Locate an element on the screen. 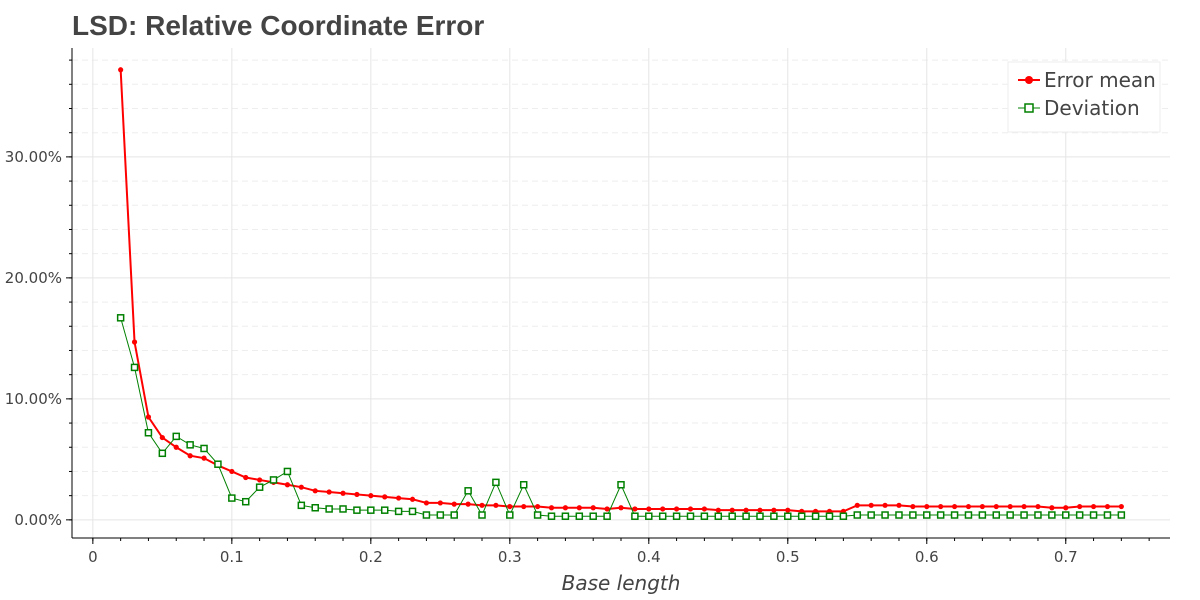 This screenshot has width=1200, height=600. x-tick-label: 0.1 is located at coordinates (232, 557).